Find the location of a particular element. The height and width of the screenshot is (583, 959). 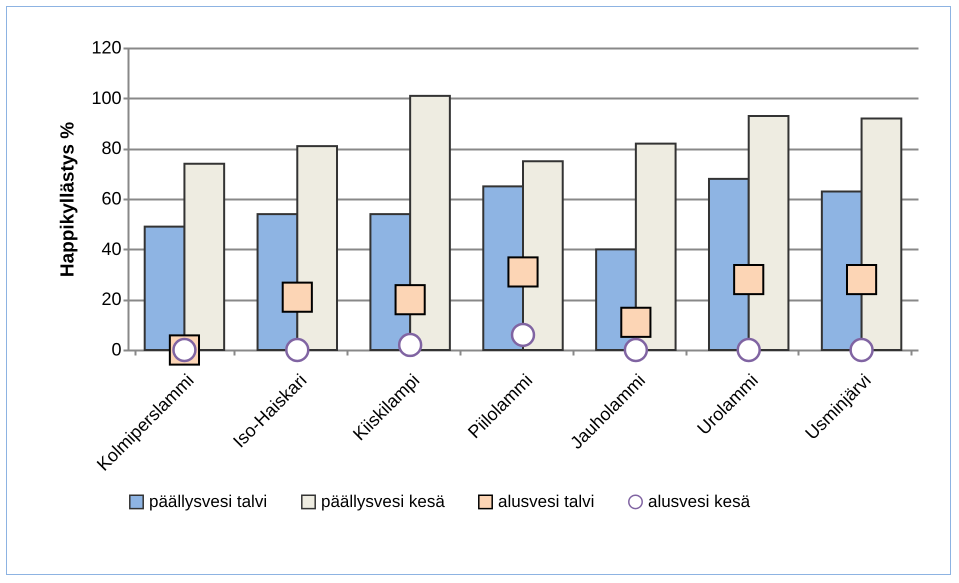

legend-label: päällysvesi talvi is located at coordinates (208, 501).